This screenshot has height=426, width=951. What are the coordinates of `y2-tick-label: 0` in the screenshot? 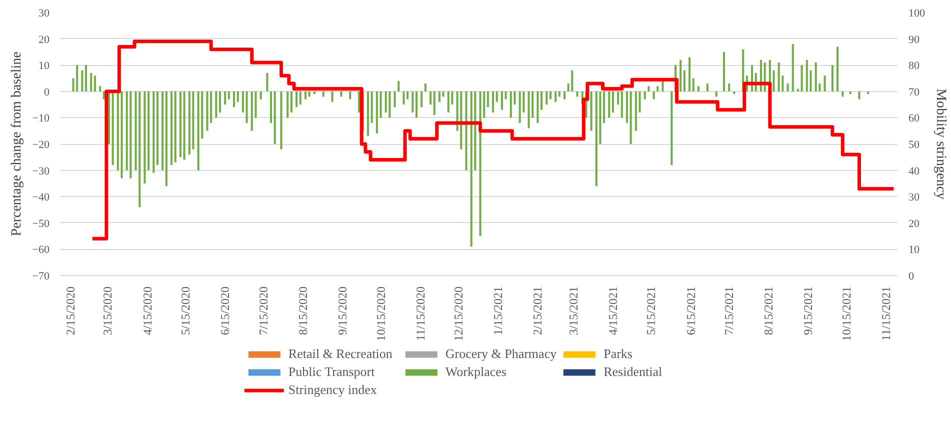 It's located at (911, 276).